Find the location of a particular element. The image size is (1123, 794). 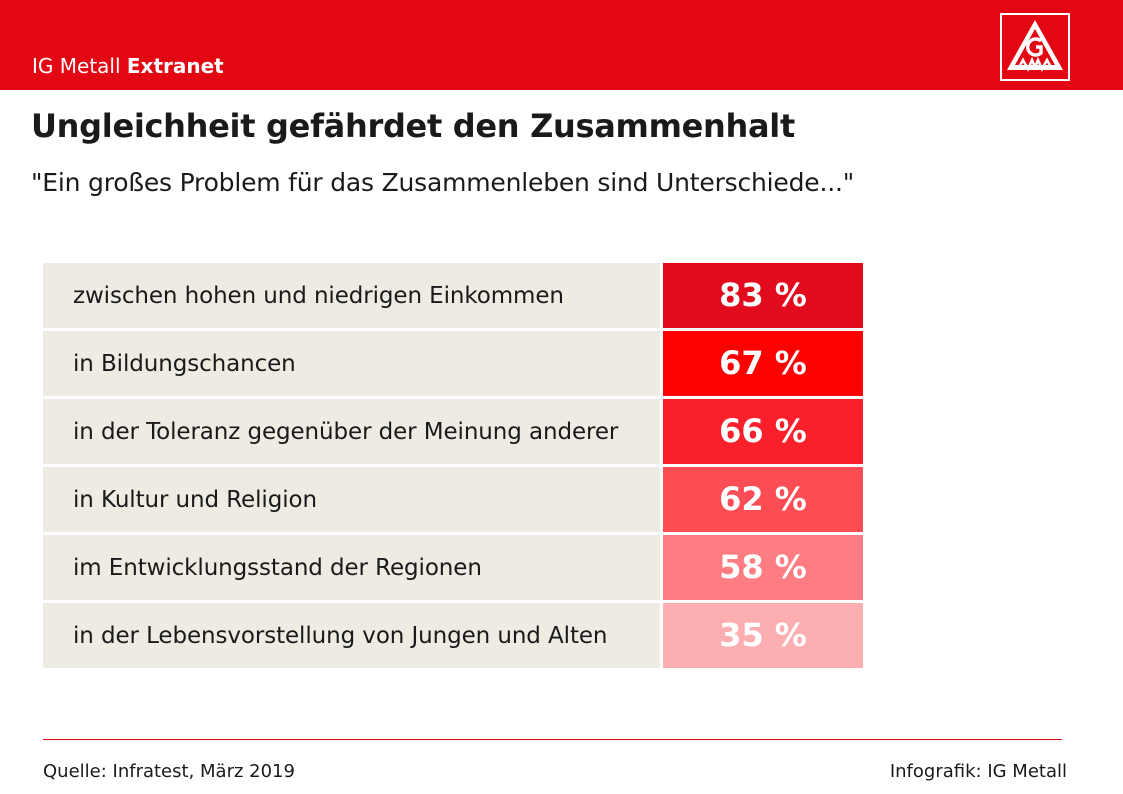

row-value: 66 % is located at coordinates (763, 431).